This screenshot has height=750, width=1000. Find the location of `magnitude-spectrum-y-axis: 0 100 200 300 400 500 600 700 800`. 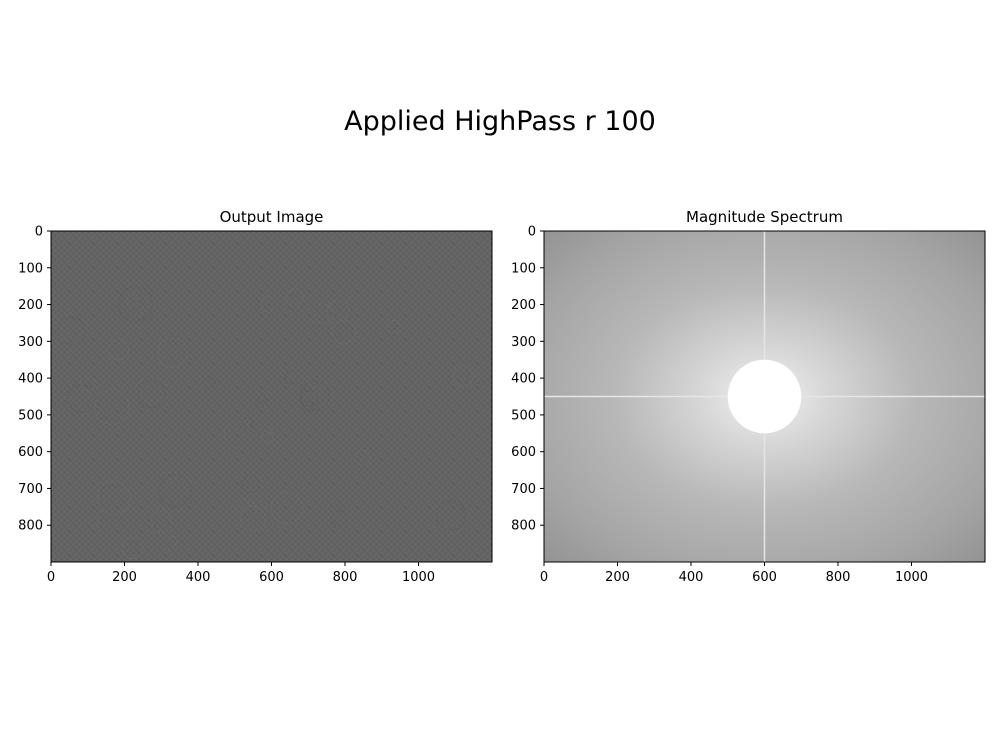

magnitude-spectrum-y-axis: 0 100 200 300 400 500 600 700 800 is located at coordinates (527, 379).